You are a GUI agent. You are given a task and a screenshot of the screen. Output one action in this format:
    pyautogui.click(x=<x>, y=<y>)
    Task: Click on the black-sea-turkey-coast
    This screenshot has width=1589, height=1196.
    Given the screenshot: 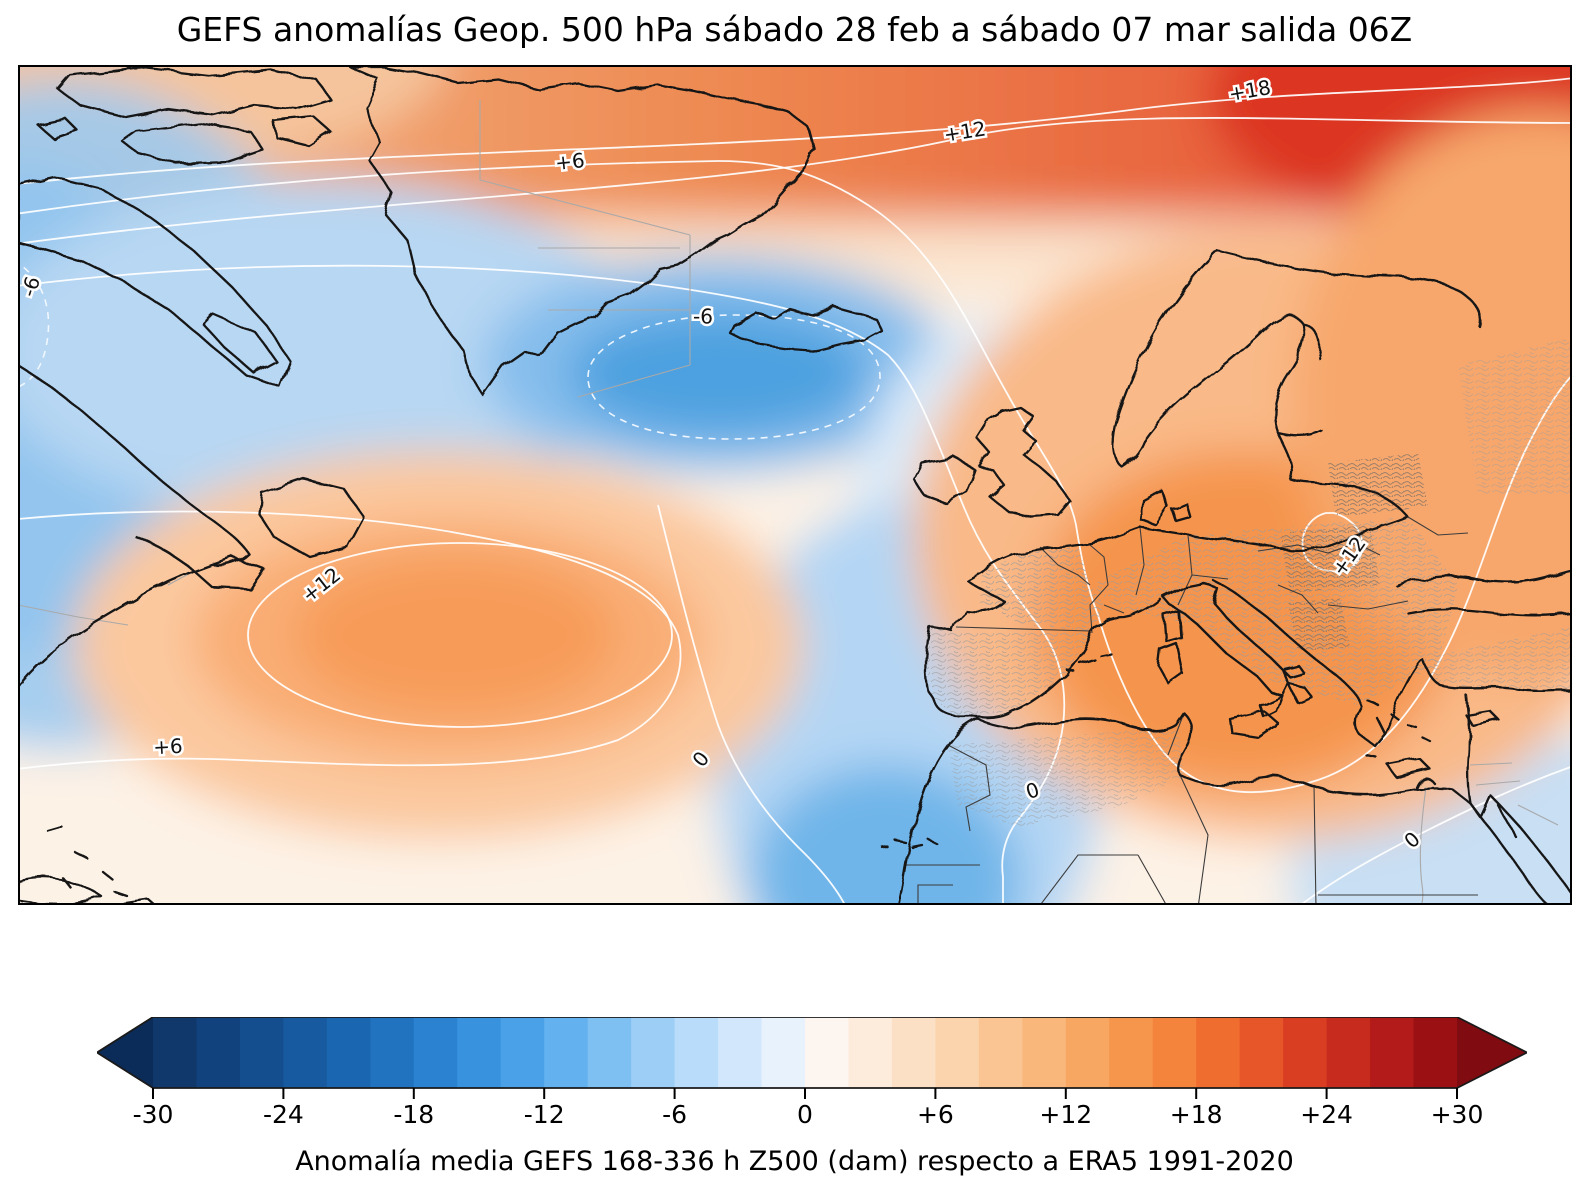 What is the action you would take?
    pyautogui.click(x=1484, y=630)
    